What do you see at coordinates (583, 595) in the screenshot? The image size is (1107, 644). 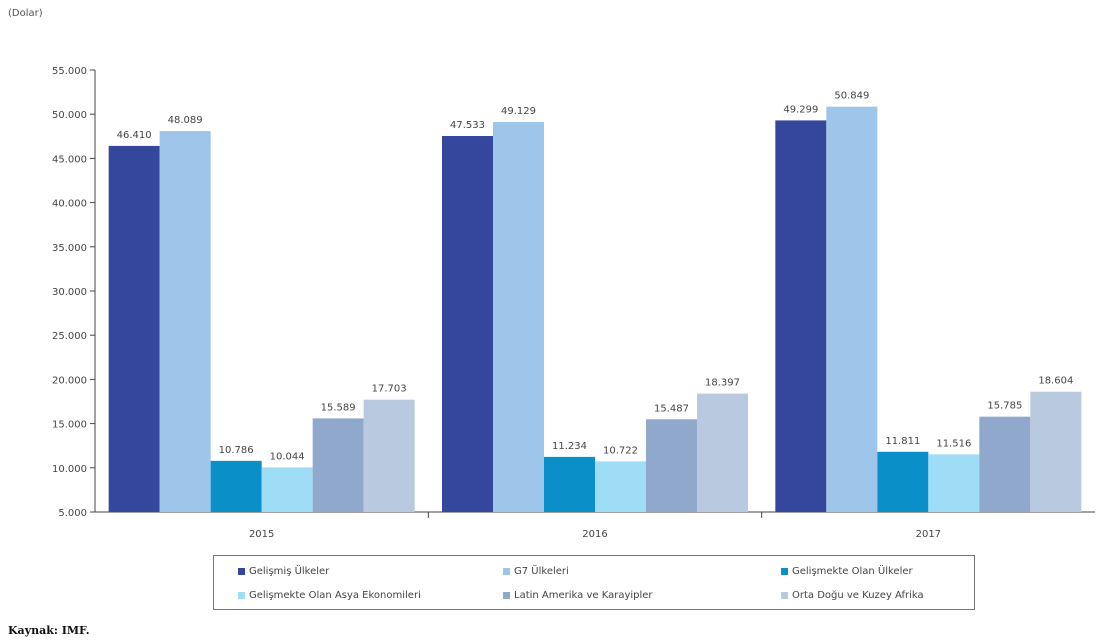 I see `legend-label: Latin Amerika ve Karayipler` at bounding box center [583, 595].